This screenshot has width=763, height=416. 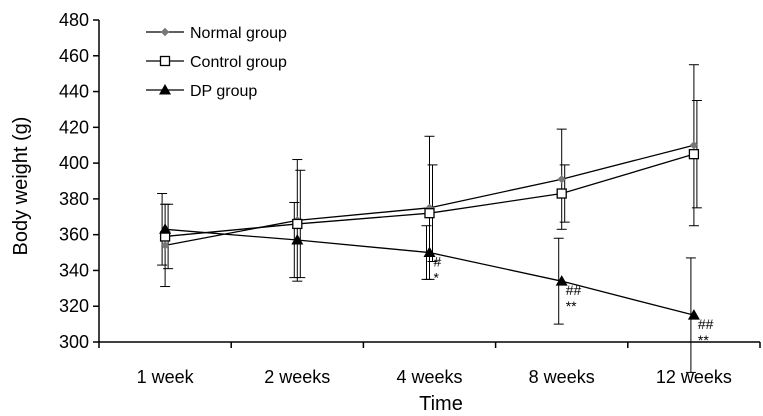 I want to click on legend-label: DP group, so click(x=223, y=91).